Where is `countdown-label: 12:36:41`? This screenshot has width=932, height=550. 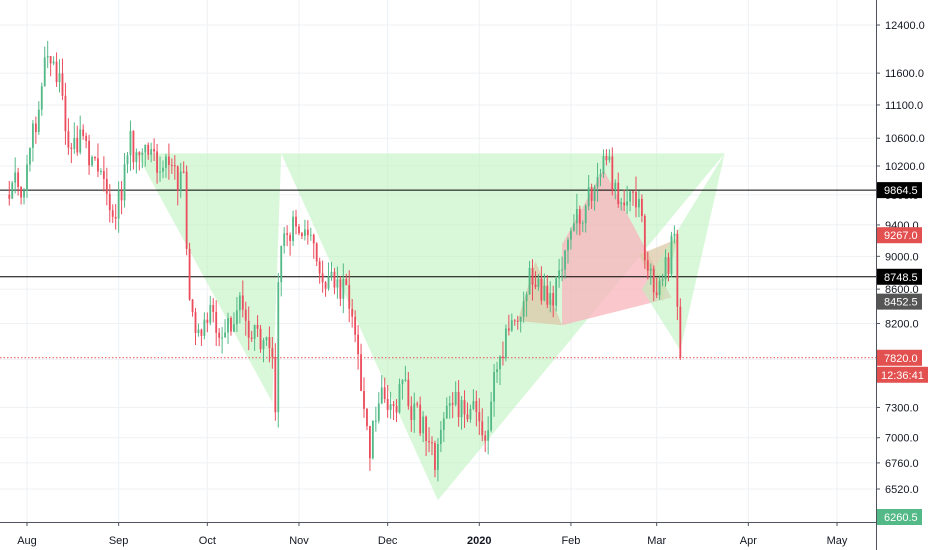
countdown-label: 12:36:41 is located at coordinates (902, 374).